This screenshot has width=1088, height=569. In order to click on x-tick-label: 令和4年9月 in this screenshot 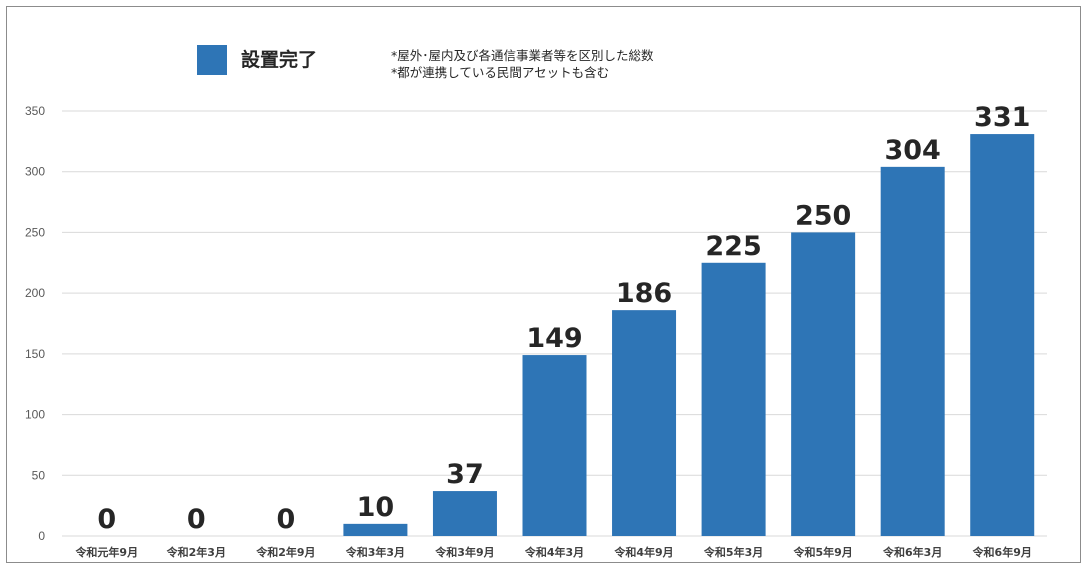, I will do `click(643, 552)`.